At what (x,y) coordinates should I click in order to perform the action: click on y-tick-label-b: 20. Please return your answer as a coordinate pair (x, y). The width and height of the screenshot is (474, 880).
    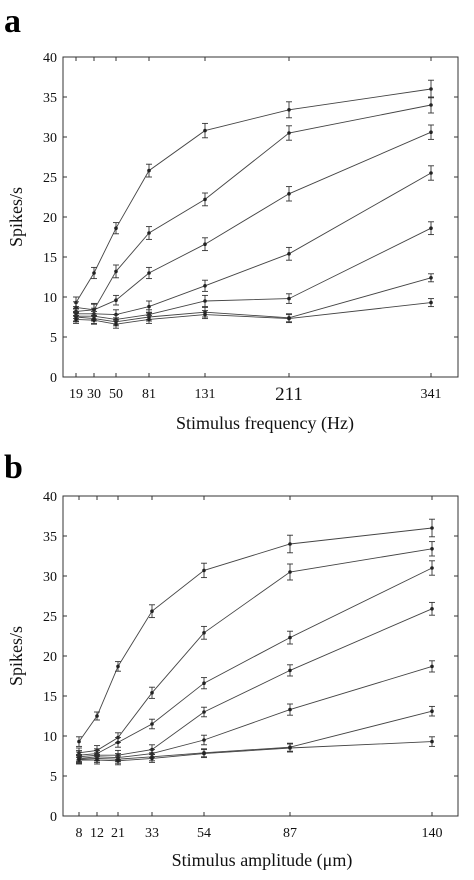
    Looking at the image, I should click on (50, 657).